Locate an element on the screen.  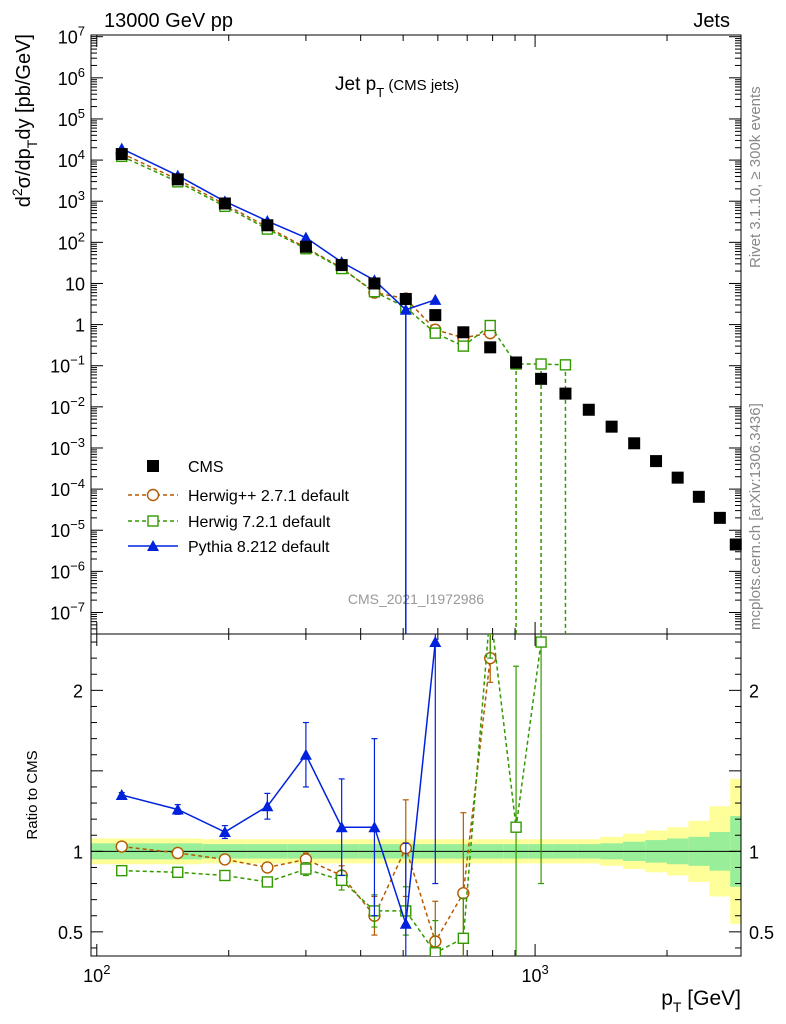
y-tick-label: 10 is located at coordinates (75, 284).